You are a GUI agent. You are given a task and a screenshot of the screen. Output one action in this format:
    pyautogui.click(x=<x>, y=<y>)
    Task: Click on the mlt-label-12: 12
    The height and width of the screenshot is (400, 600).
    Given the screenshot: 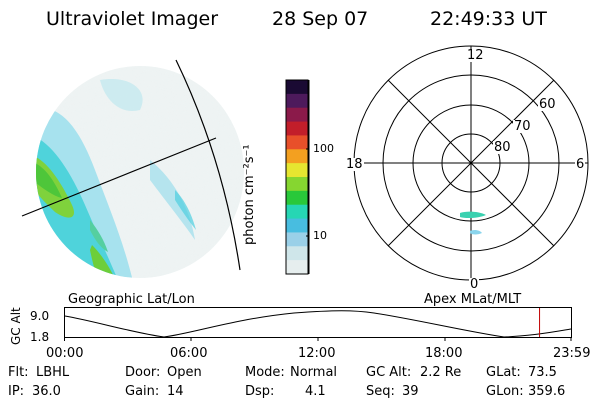 What is the action you would take?
    pyautogui.click(x=475, y=55)
    